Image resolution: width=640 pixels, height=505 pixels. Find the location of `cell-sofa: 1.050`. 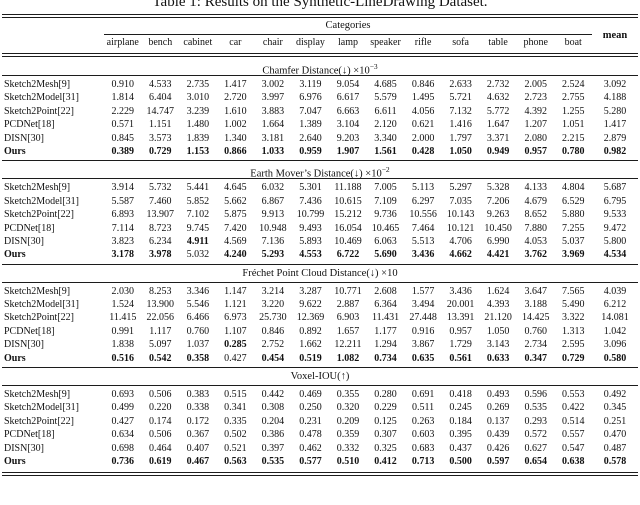

cell-sofa: 1.050 is located at coordinates (460, 151).